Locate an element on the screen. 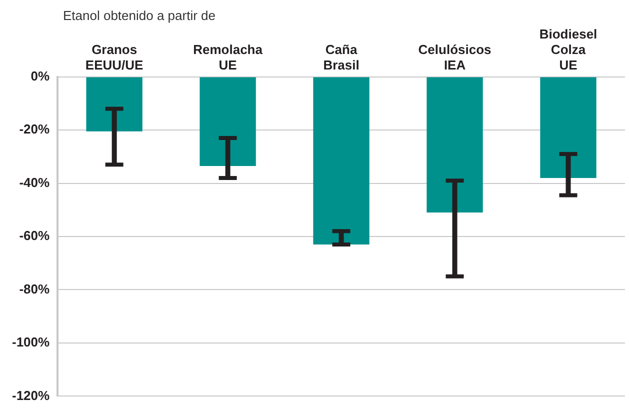  x-tick-label: Granos EEUU/UE is located at coordinates (114, 57).